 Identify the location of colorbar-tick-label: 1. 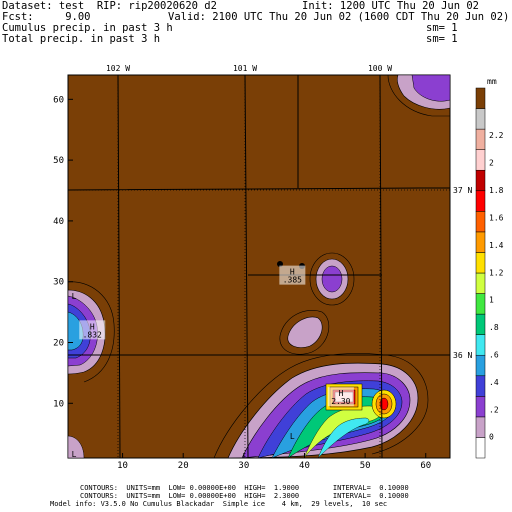
(491, 300).